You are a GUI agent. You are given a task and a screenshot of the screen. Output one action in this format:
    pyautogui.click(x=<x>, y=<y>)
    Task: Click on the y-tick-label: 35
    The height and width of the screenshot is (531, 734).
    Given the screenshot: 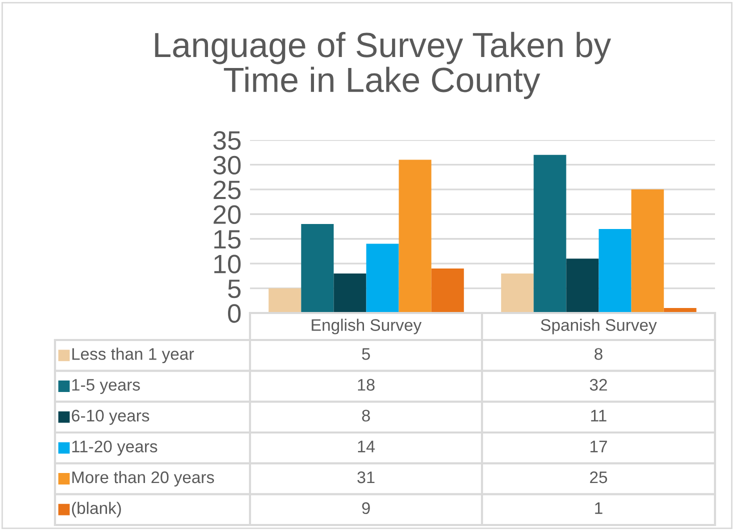 What is the action you would take?
    pyautogui.click(x=227, y=140)
    